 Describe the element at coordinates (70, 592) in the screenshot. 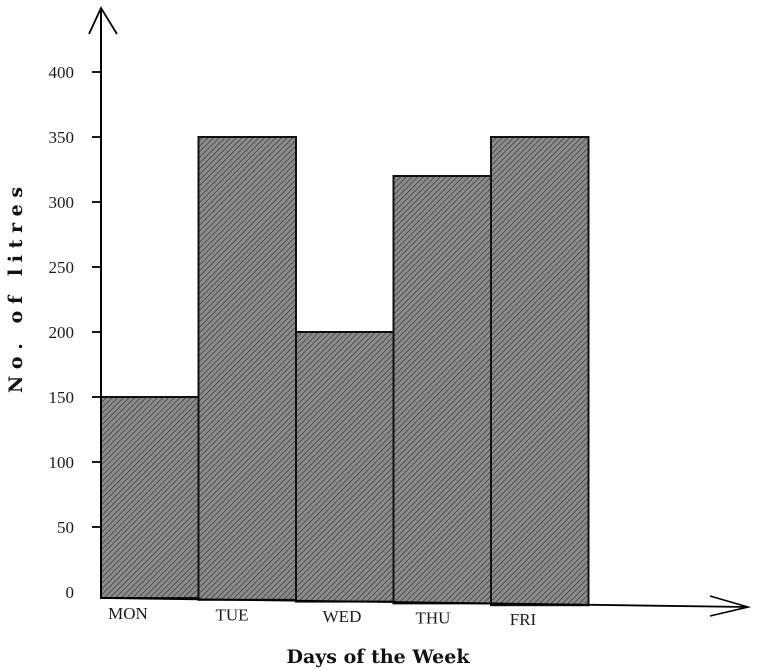

I see `y-tick-label-0: 0` at that location.